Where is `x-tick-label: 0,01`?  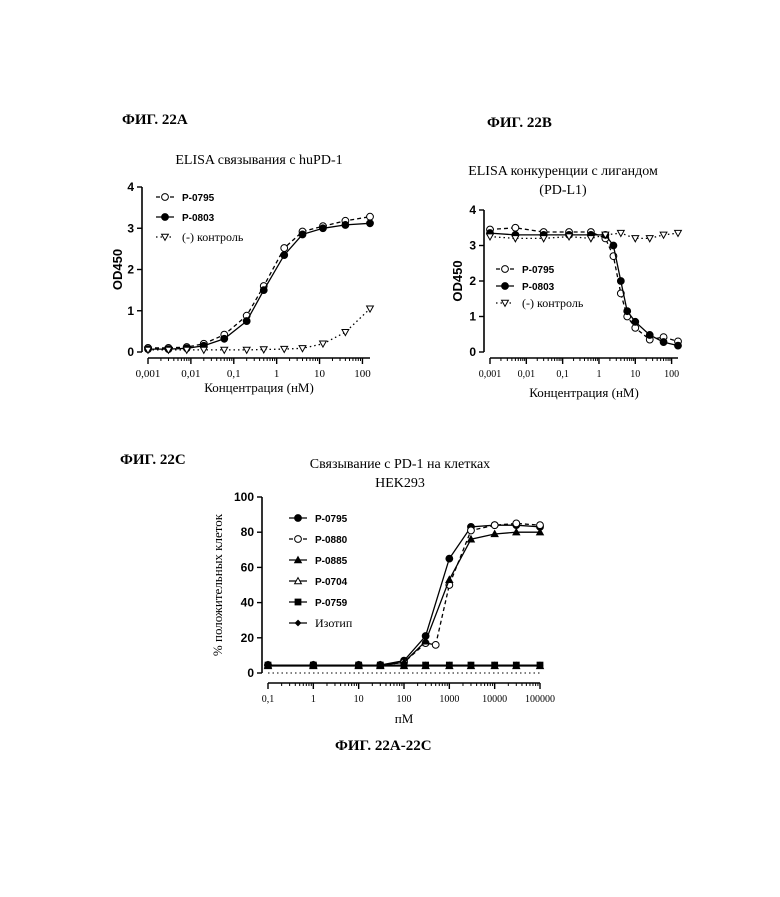
x-tick-label: 0,01 is located at coordinates (527, 374).